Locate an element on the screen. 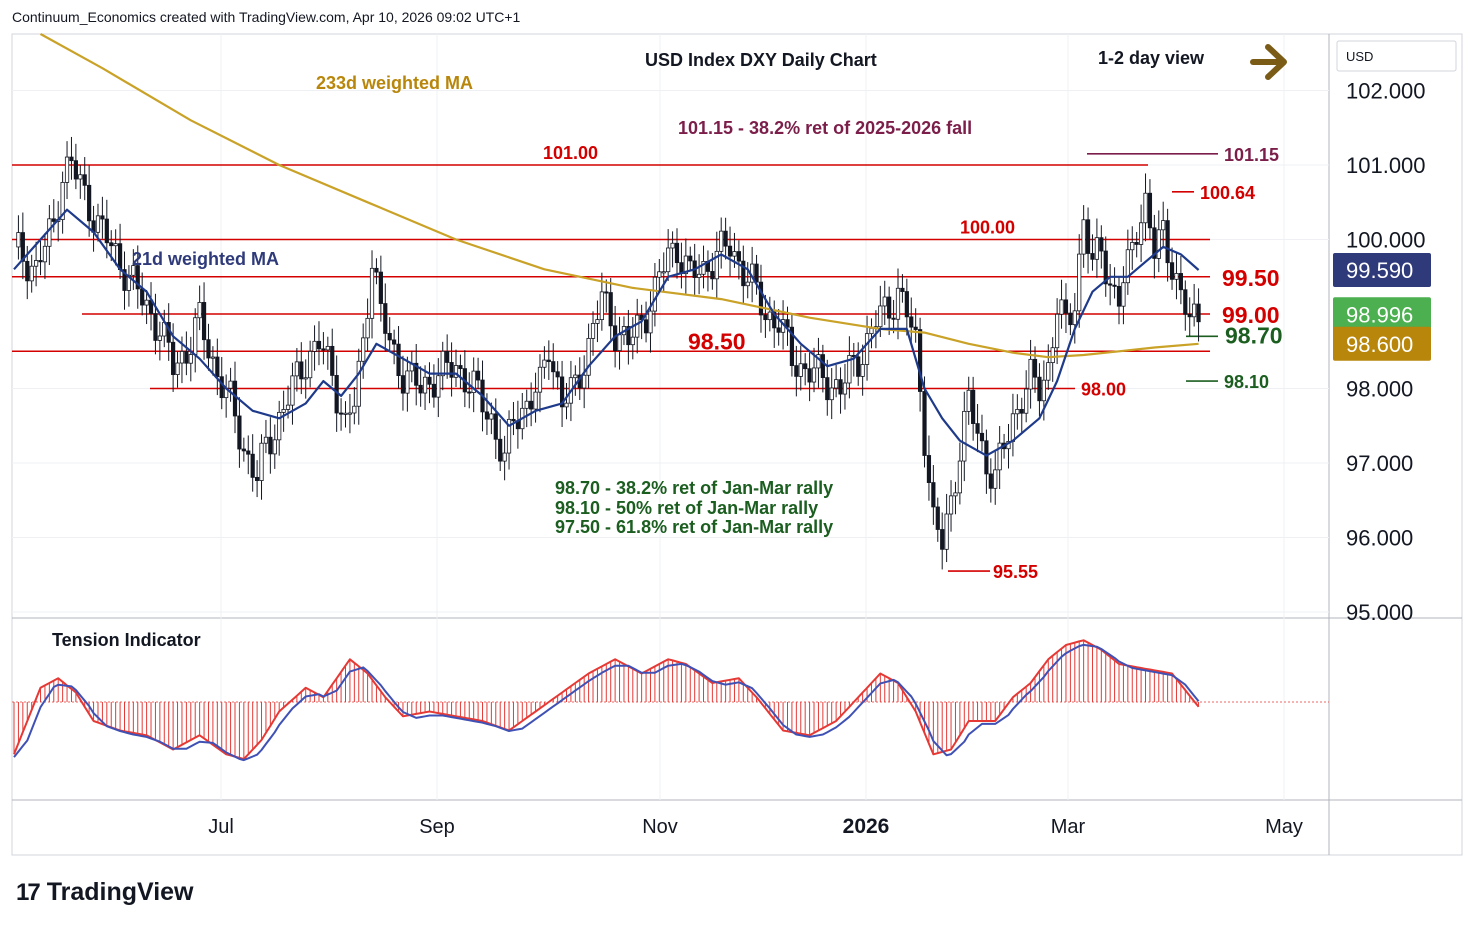  x-tick-label: Nov is located at coordinates (660, 827).